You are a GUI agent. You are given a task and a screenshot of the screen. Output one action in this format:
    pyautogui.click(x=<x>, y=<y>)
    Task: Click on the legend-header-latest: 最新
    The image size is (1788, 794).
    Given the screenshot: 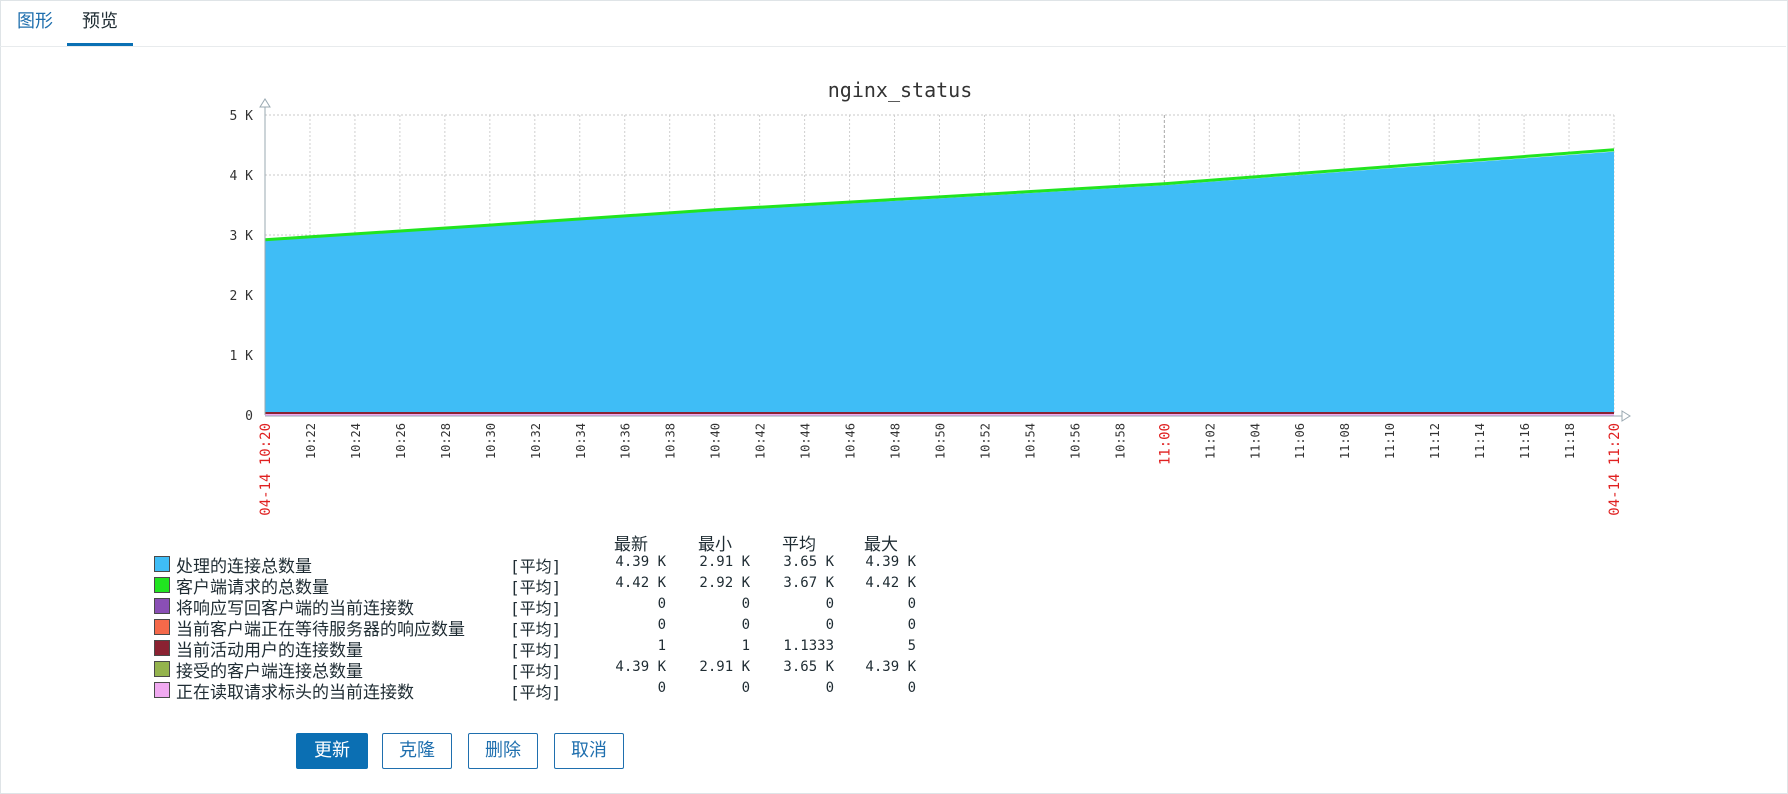 What is the action you would take?
    pyautogui.click(x=631, y=545)
    